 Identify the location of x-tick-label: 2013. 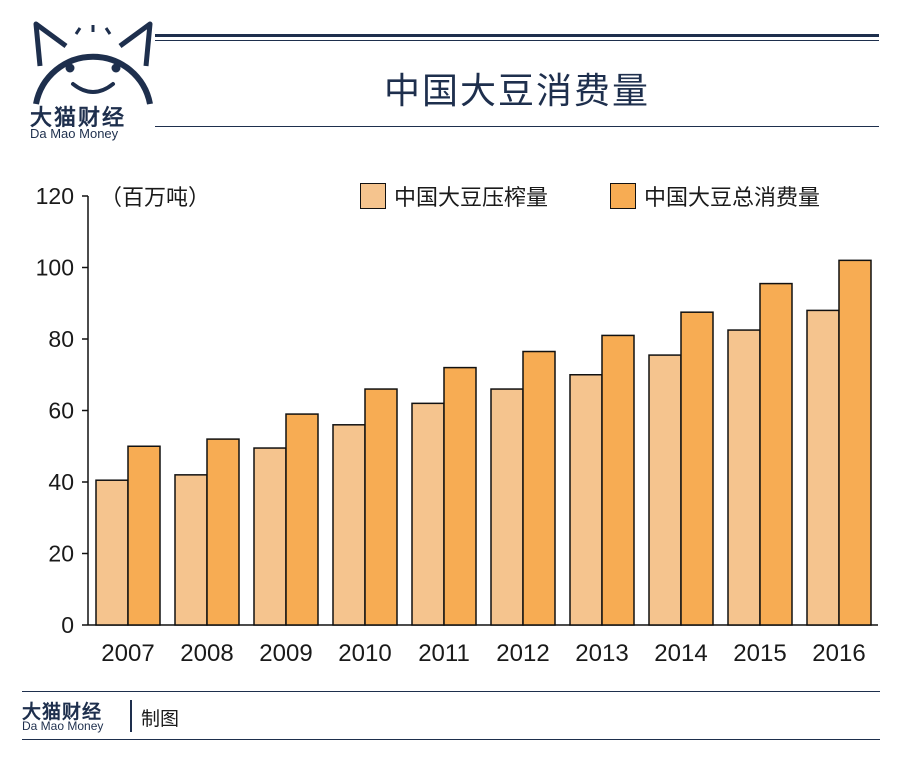
(601, 653).